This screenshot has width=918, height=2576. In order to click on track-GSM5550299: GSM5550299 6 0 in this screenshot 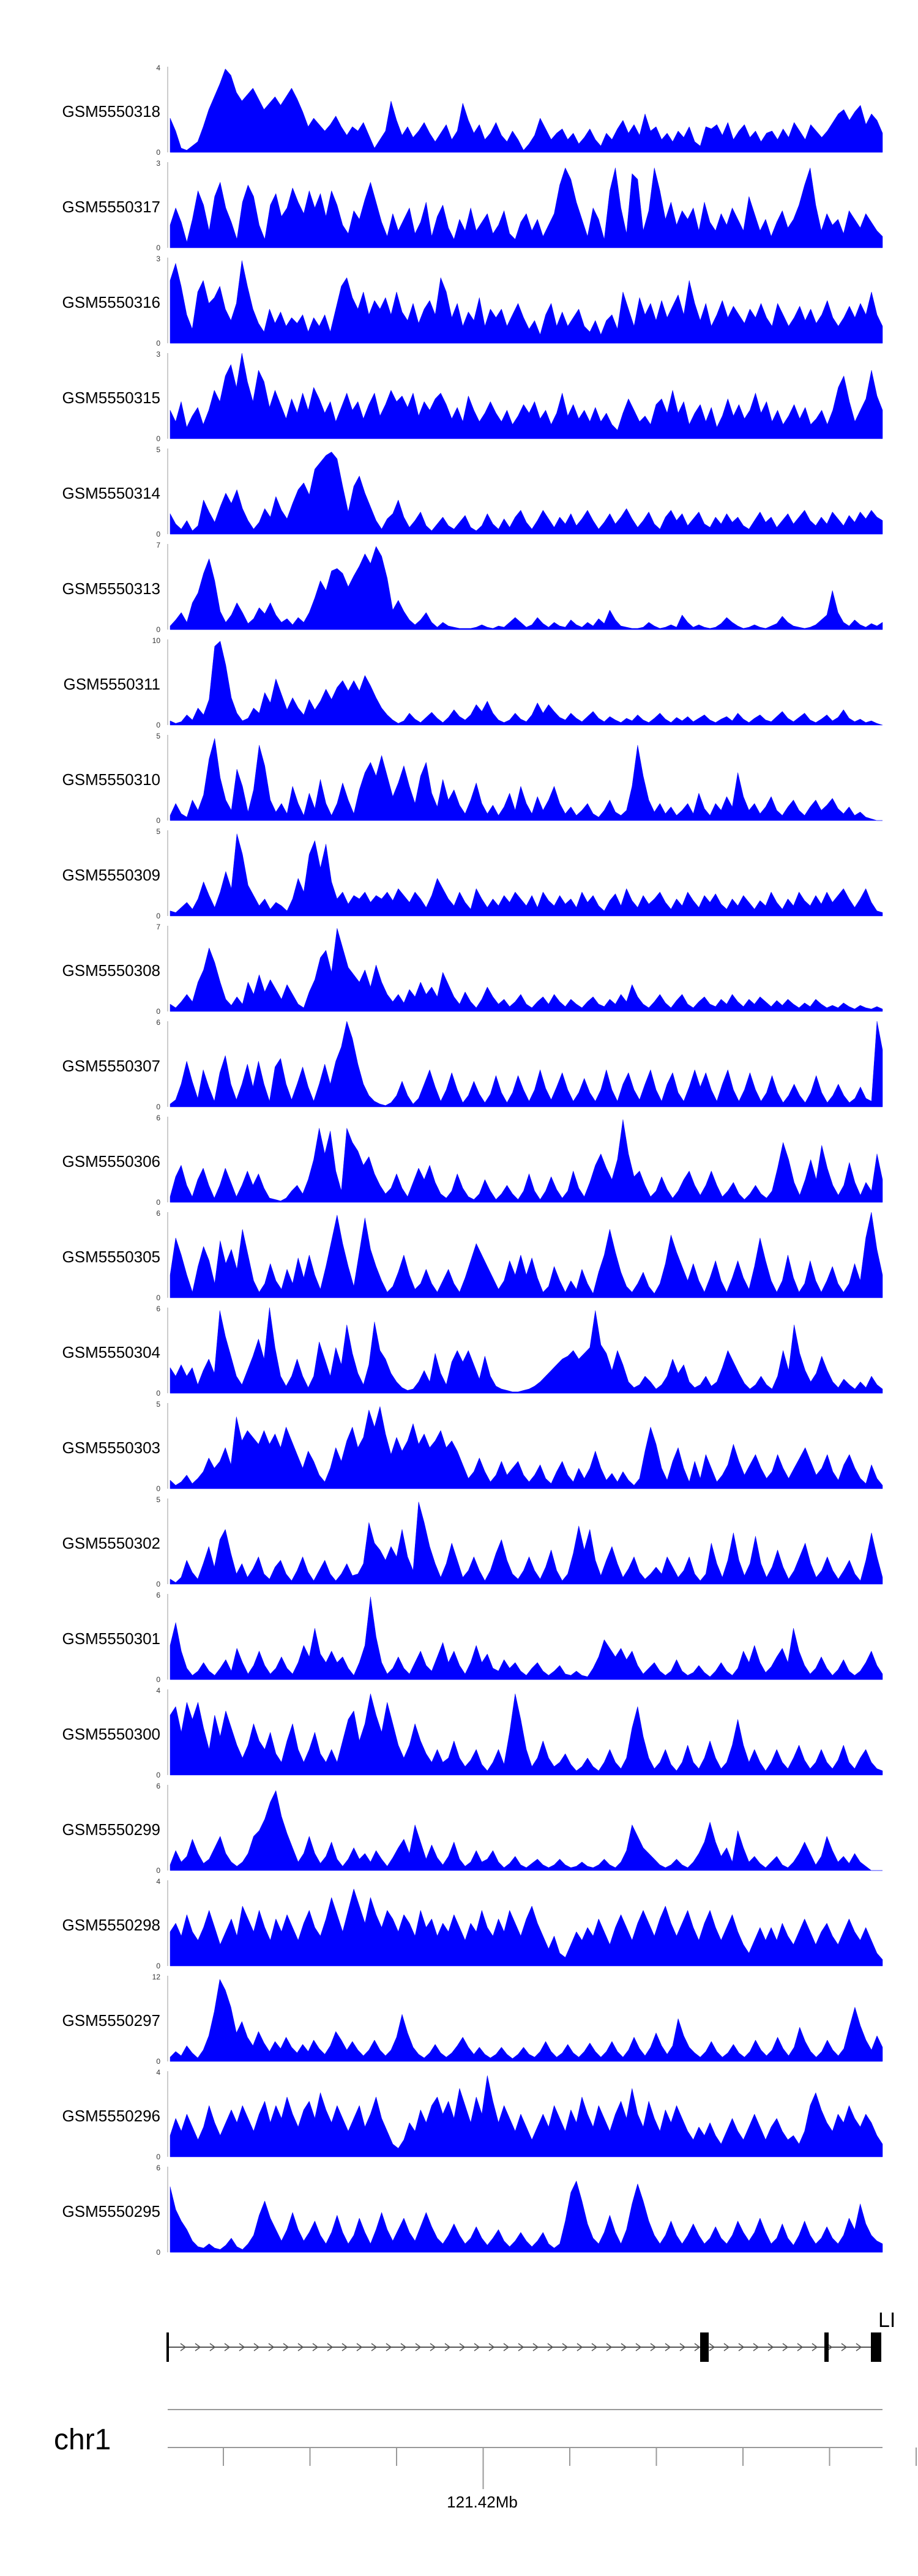, I will do `click(472, 1828)`.